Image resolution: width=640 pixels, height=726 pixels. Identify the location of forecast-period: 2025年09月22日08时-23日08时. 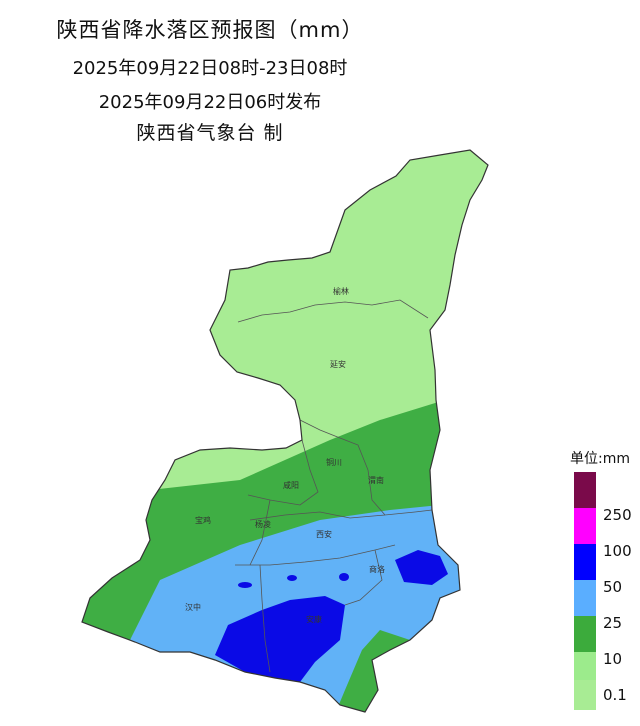
(210, 68).